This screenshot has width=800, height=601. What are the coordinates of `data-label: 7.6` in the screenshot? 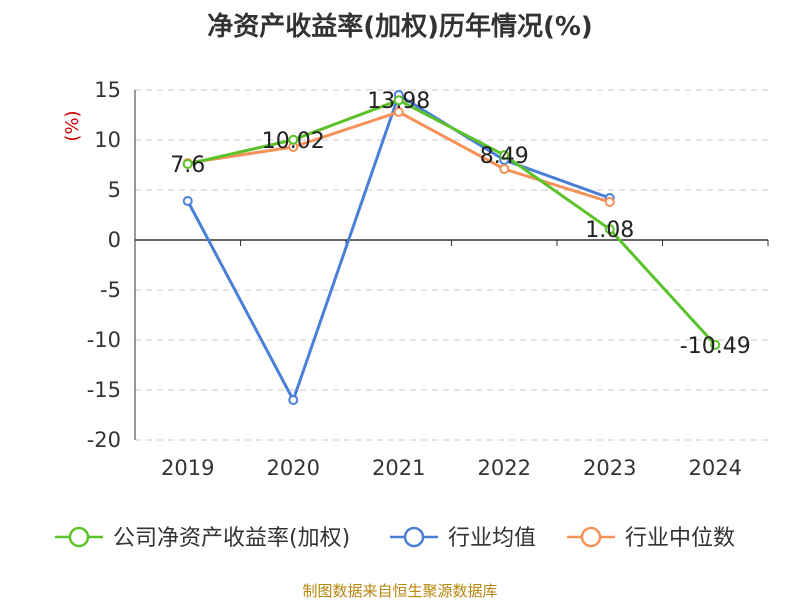 It's located at (187, 165).